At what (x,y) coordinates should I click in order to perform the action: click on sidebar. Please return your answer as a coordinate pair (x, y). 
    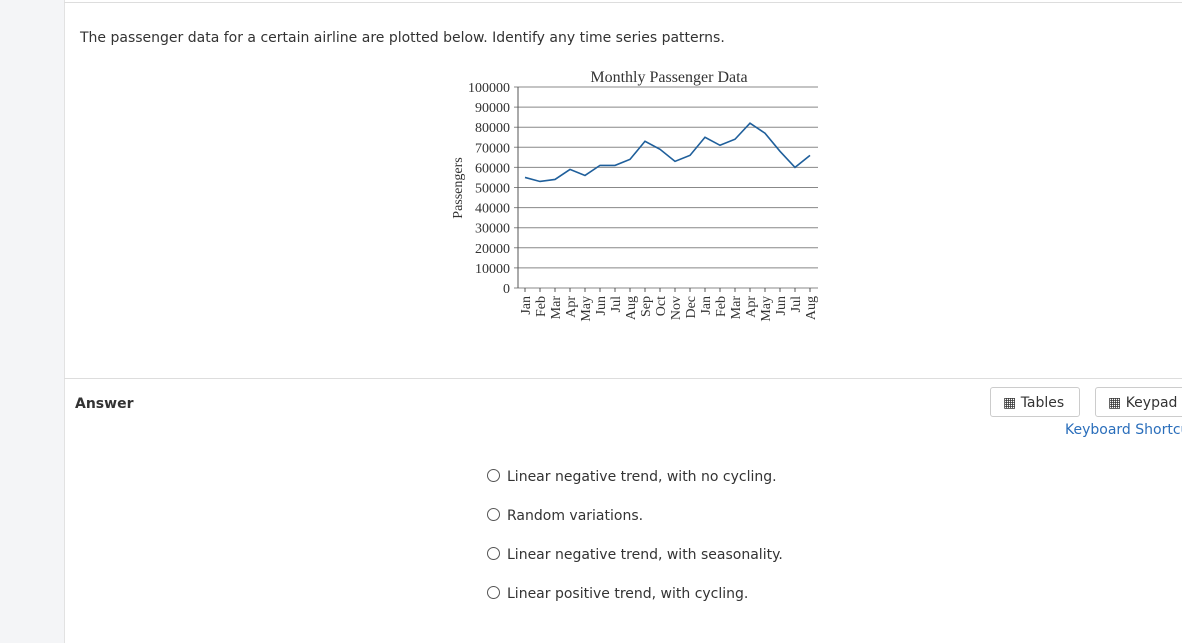
    Looking at the image, I should click on (32, 321).